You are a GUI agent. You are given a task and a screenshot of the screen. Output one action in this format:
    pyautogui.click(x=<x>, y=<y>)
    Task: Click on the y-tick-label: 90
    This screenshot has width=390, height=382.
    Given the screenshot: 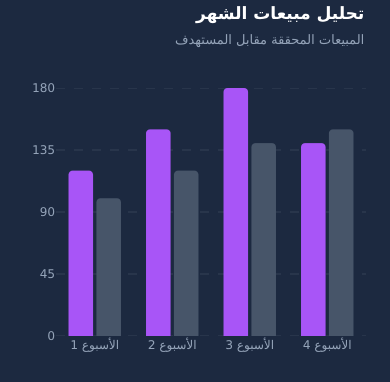 What is the action you would take?
    pyautogui.click(x=47, y=212)
    